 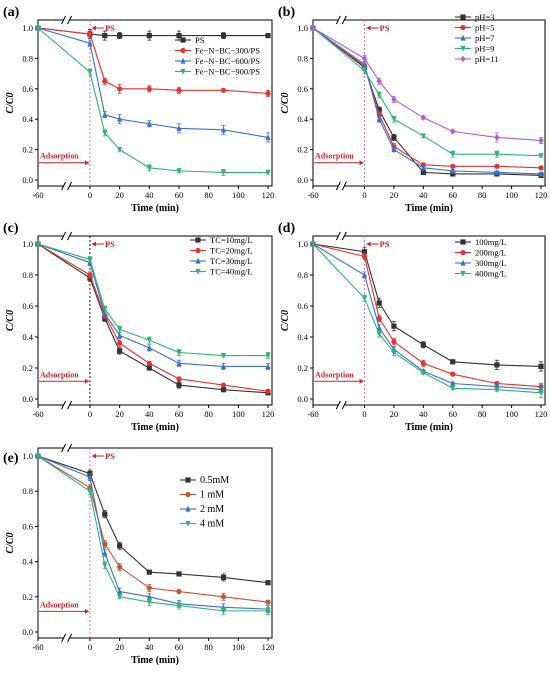 What do you see at coordinates (231, 272) in the screenshot?
I see `legend-label: TC=40mg/L` at bounding box center [231, 272].